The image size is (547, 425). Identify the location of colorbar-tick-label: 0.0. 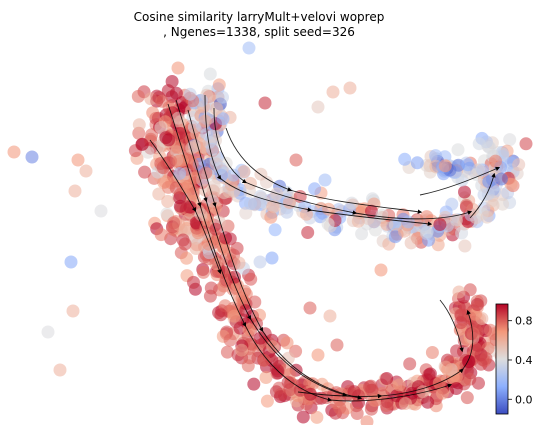
(524, 399).